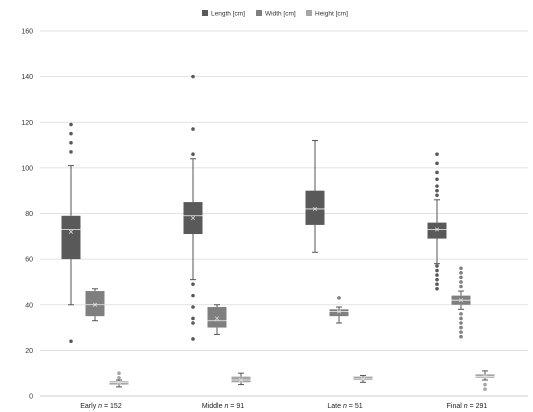  Describe the element at coordinates (344, 406) in the screenshot. I see `x-category-label: Late n = 51` at that location.